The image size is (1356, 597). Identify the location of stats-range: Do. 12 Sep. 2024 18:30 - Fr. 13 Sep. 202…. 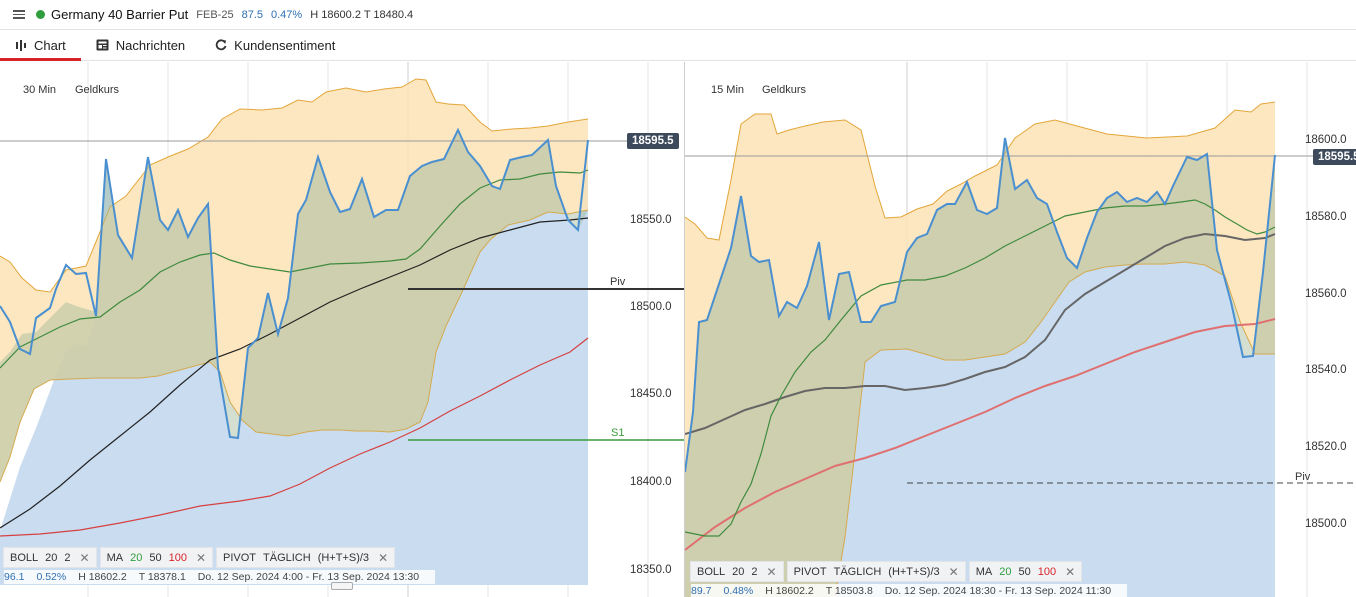
(998, 591).